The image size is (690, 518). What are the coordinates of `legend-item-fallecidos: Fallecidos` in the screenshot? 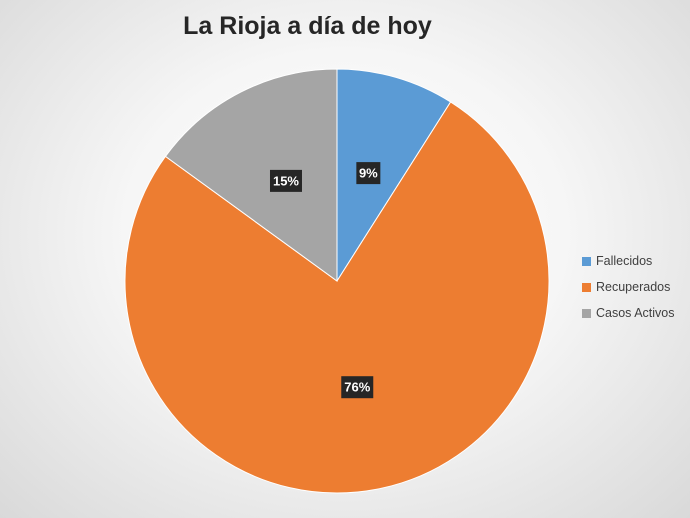 It's located at (628, 261).